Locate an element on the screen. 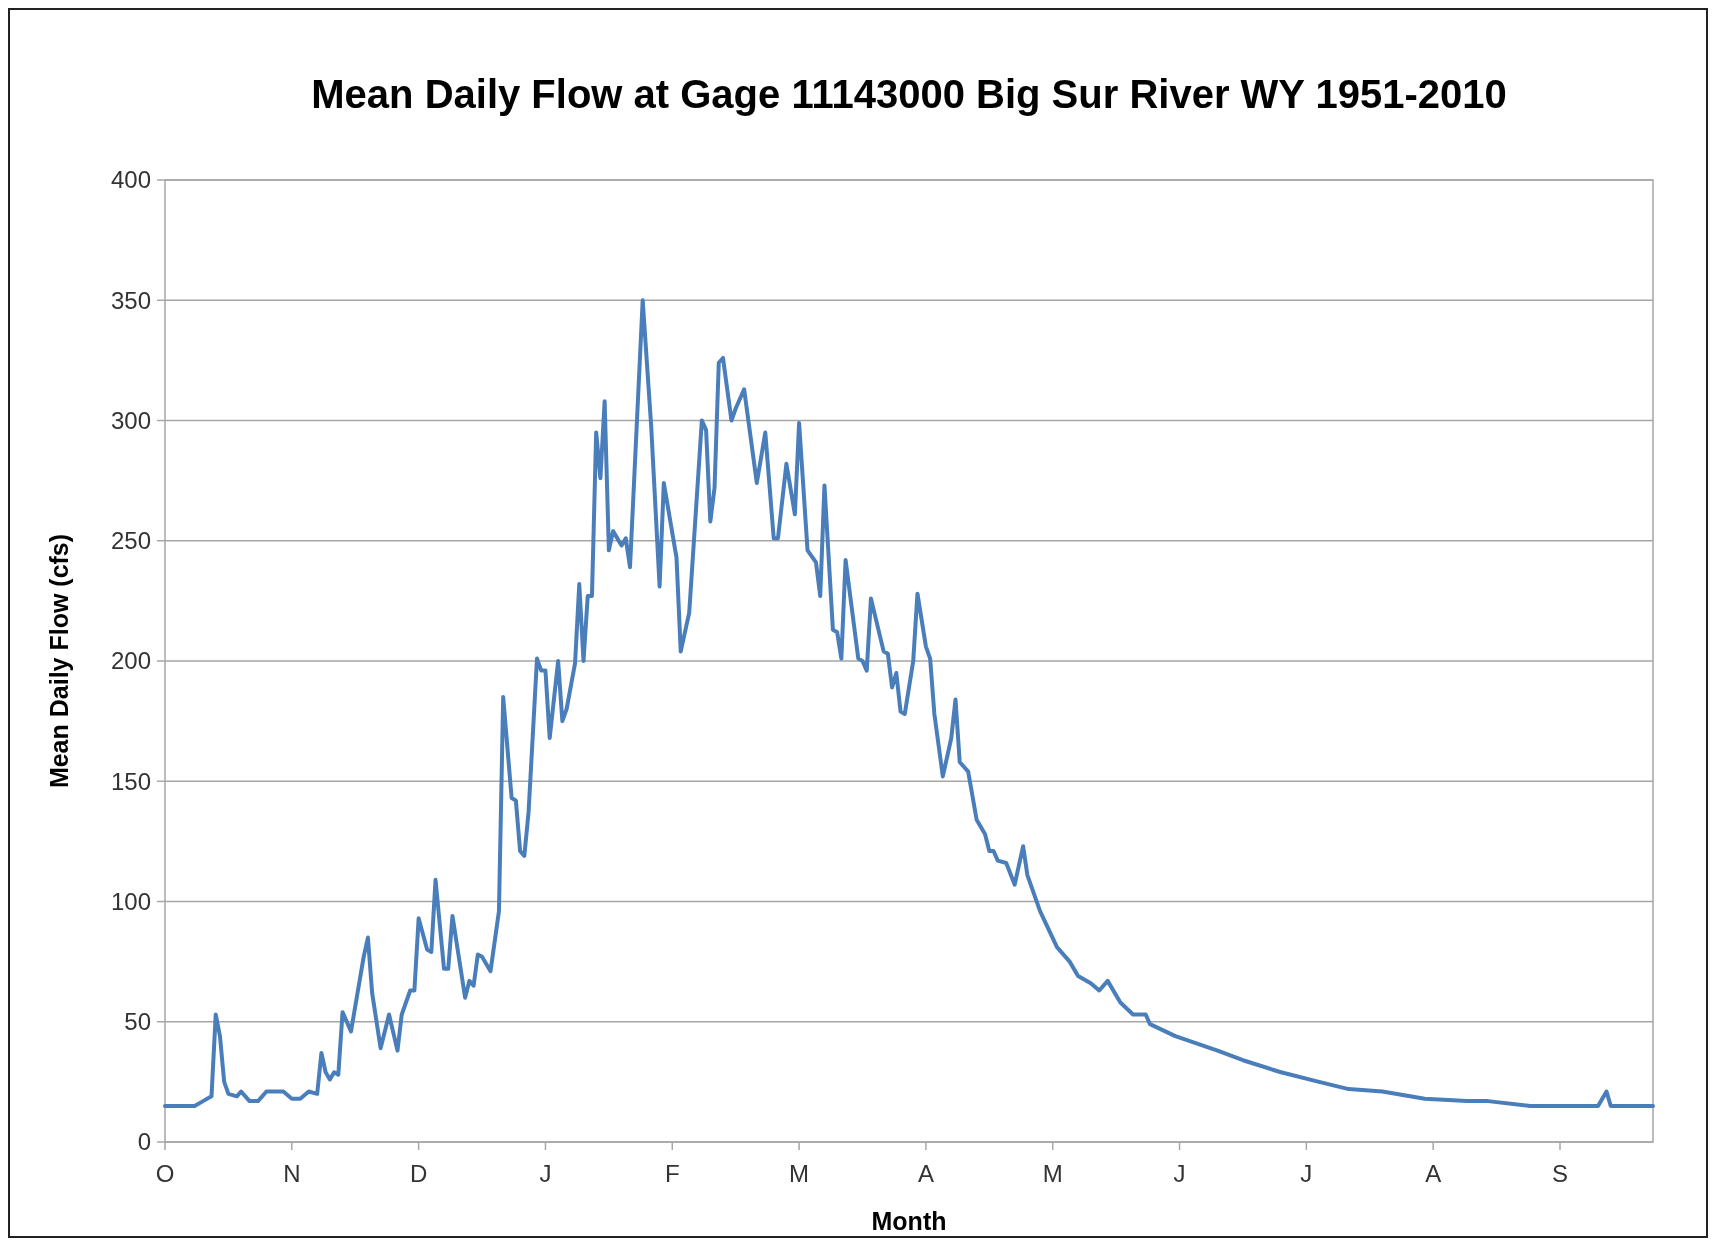  y-tick-label: 200 is located at coordinates (130, 661).